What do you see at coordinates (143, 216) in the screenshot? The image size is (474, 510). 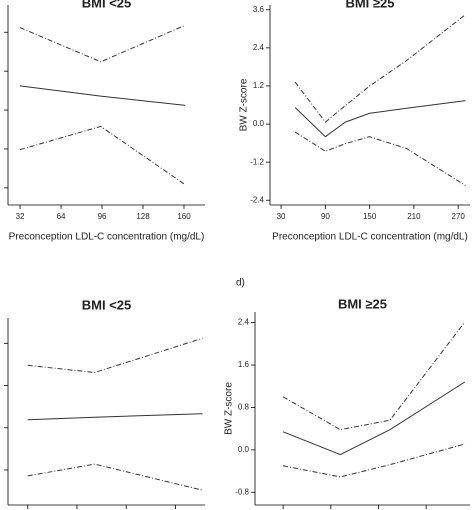 I see `x-tick-label: 128` at bounding box center [143, 216].